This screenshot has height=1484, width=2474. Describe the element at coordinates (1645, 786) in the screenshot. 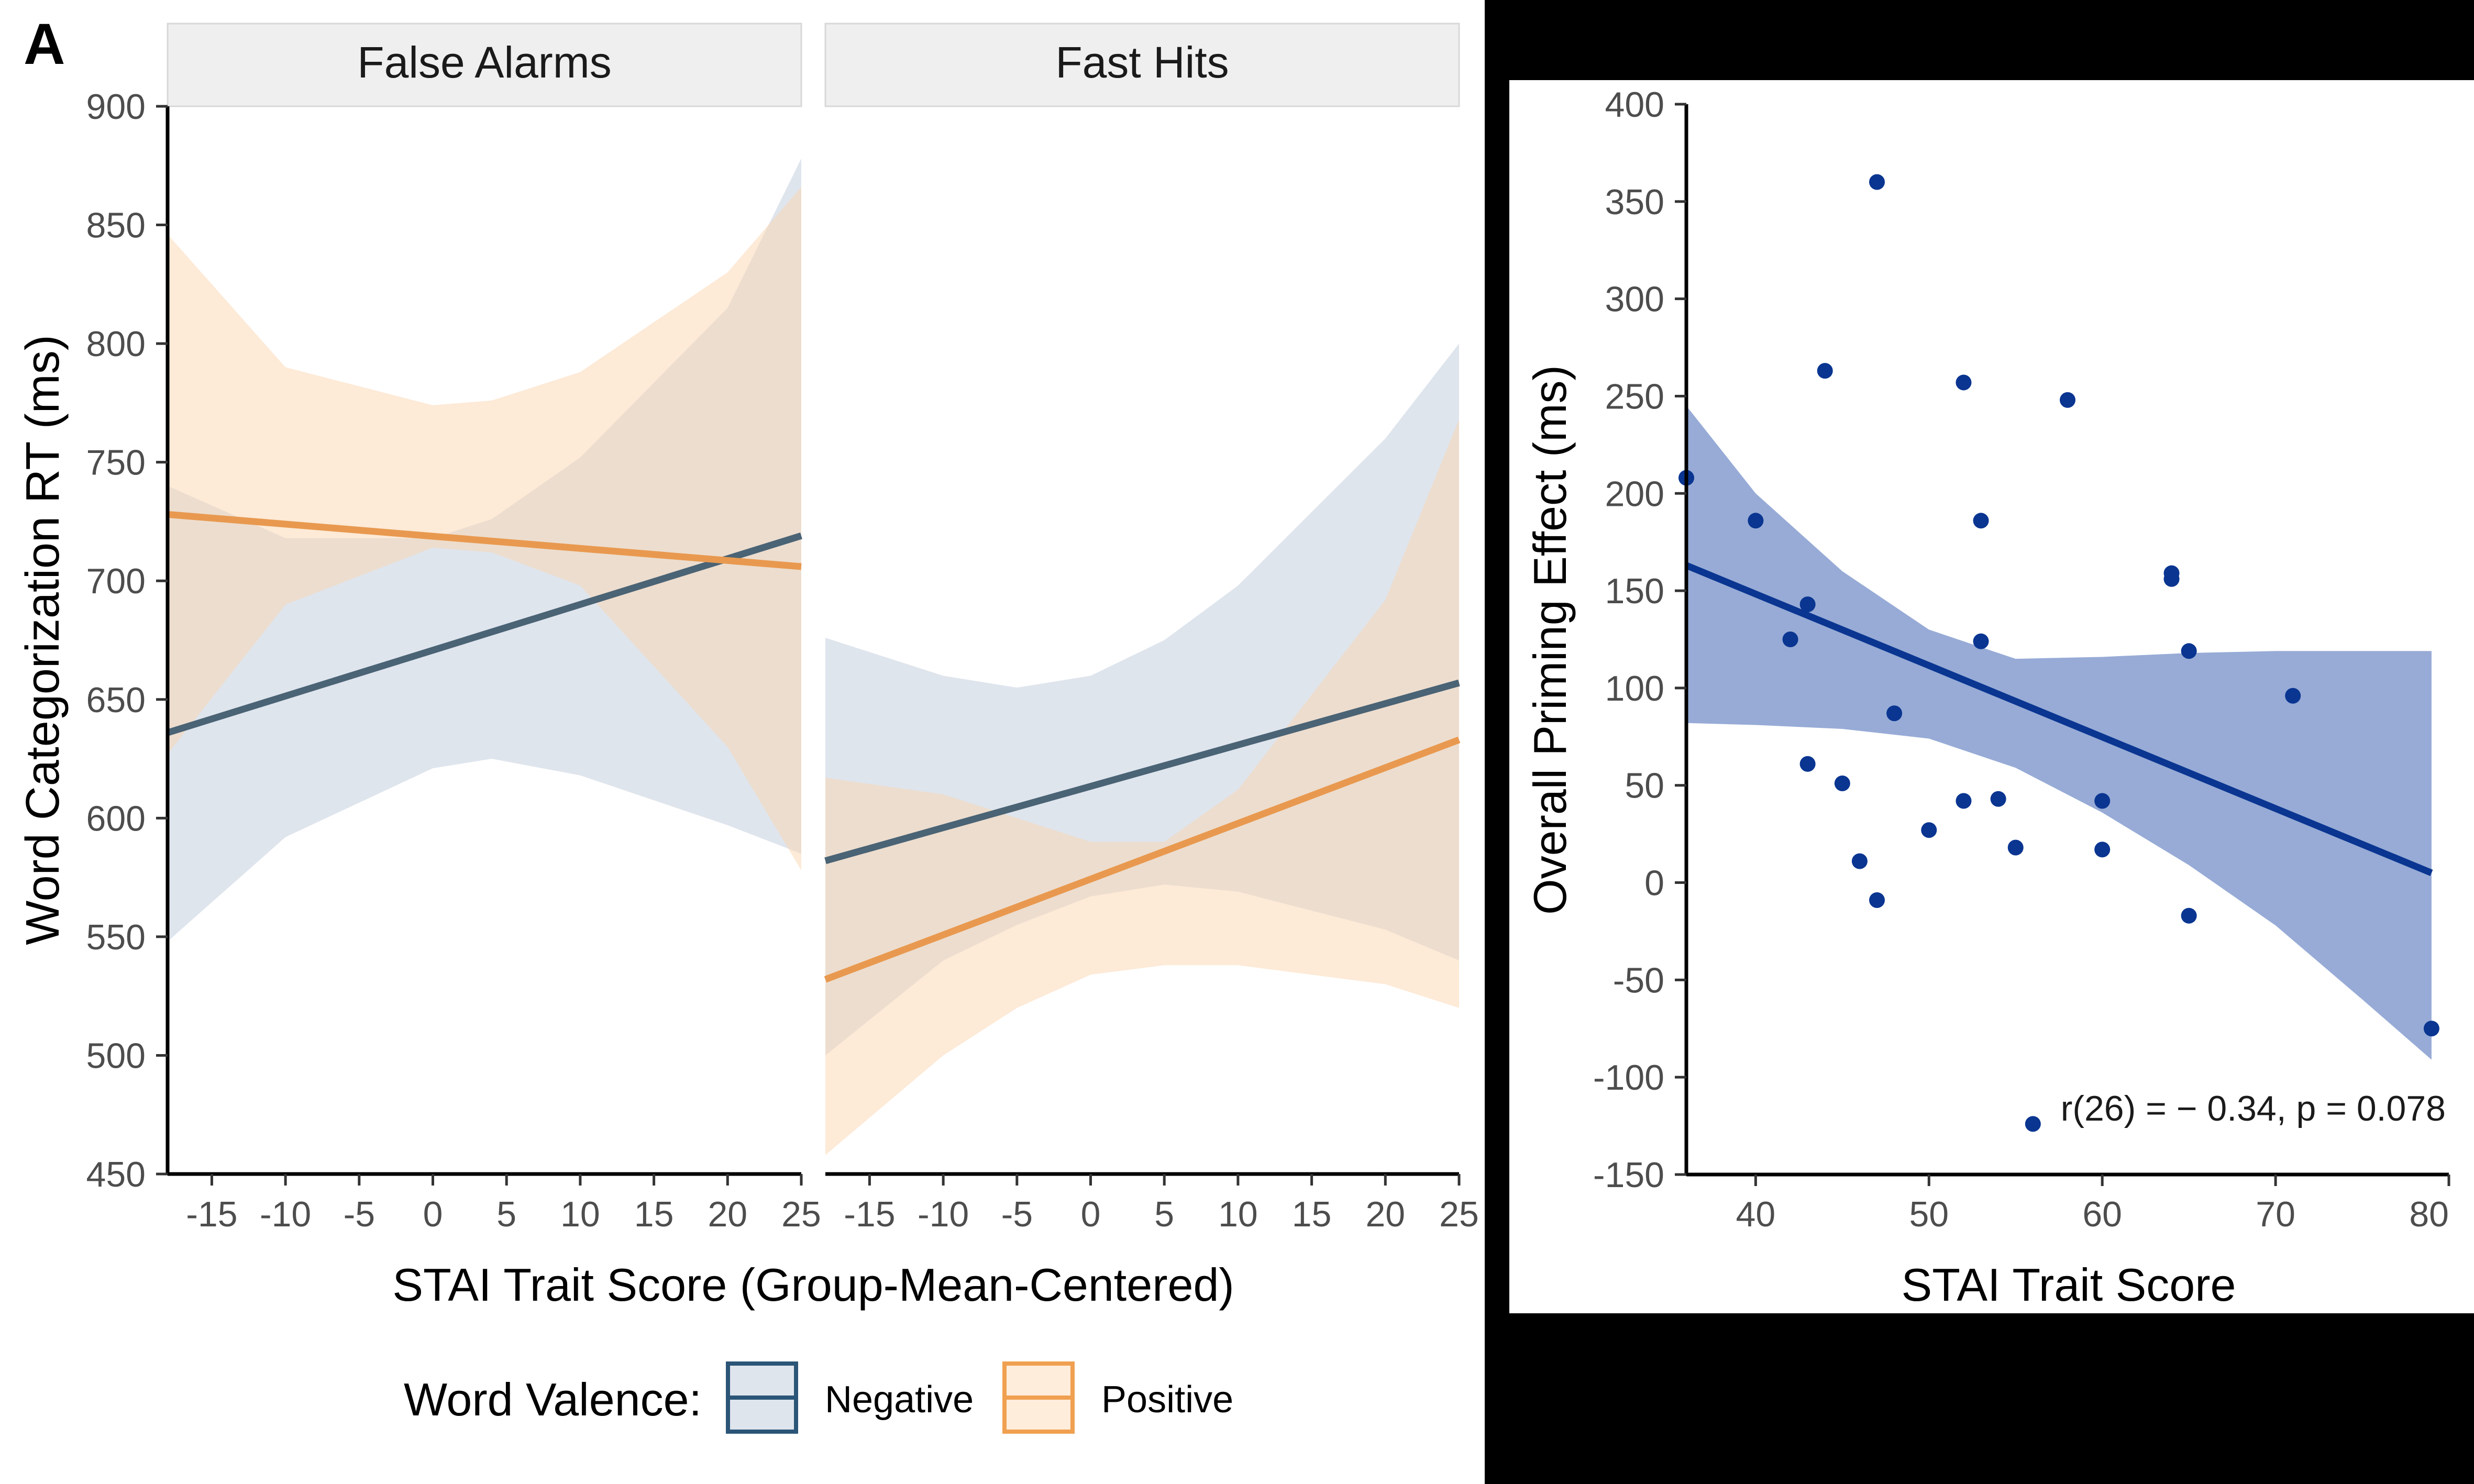

I see `right-y-tick-label: 50` at that location.